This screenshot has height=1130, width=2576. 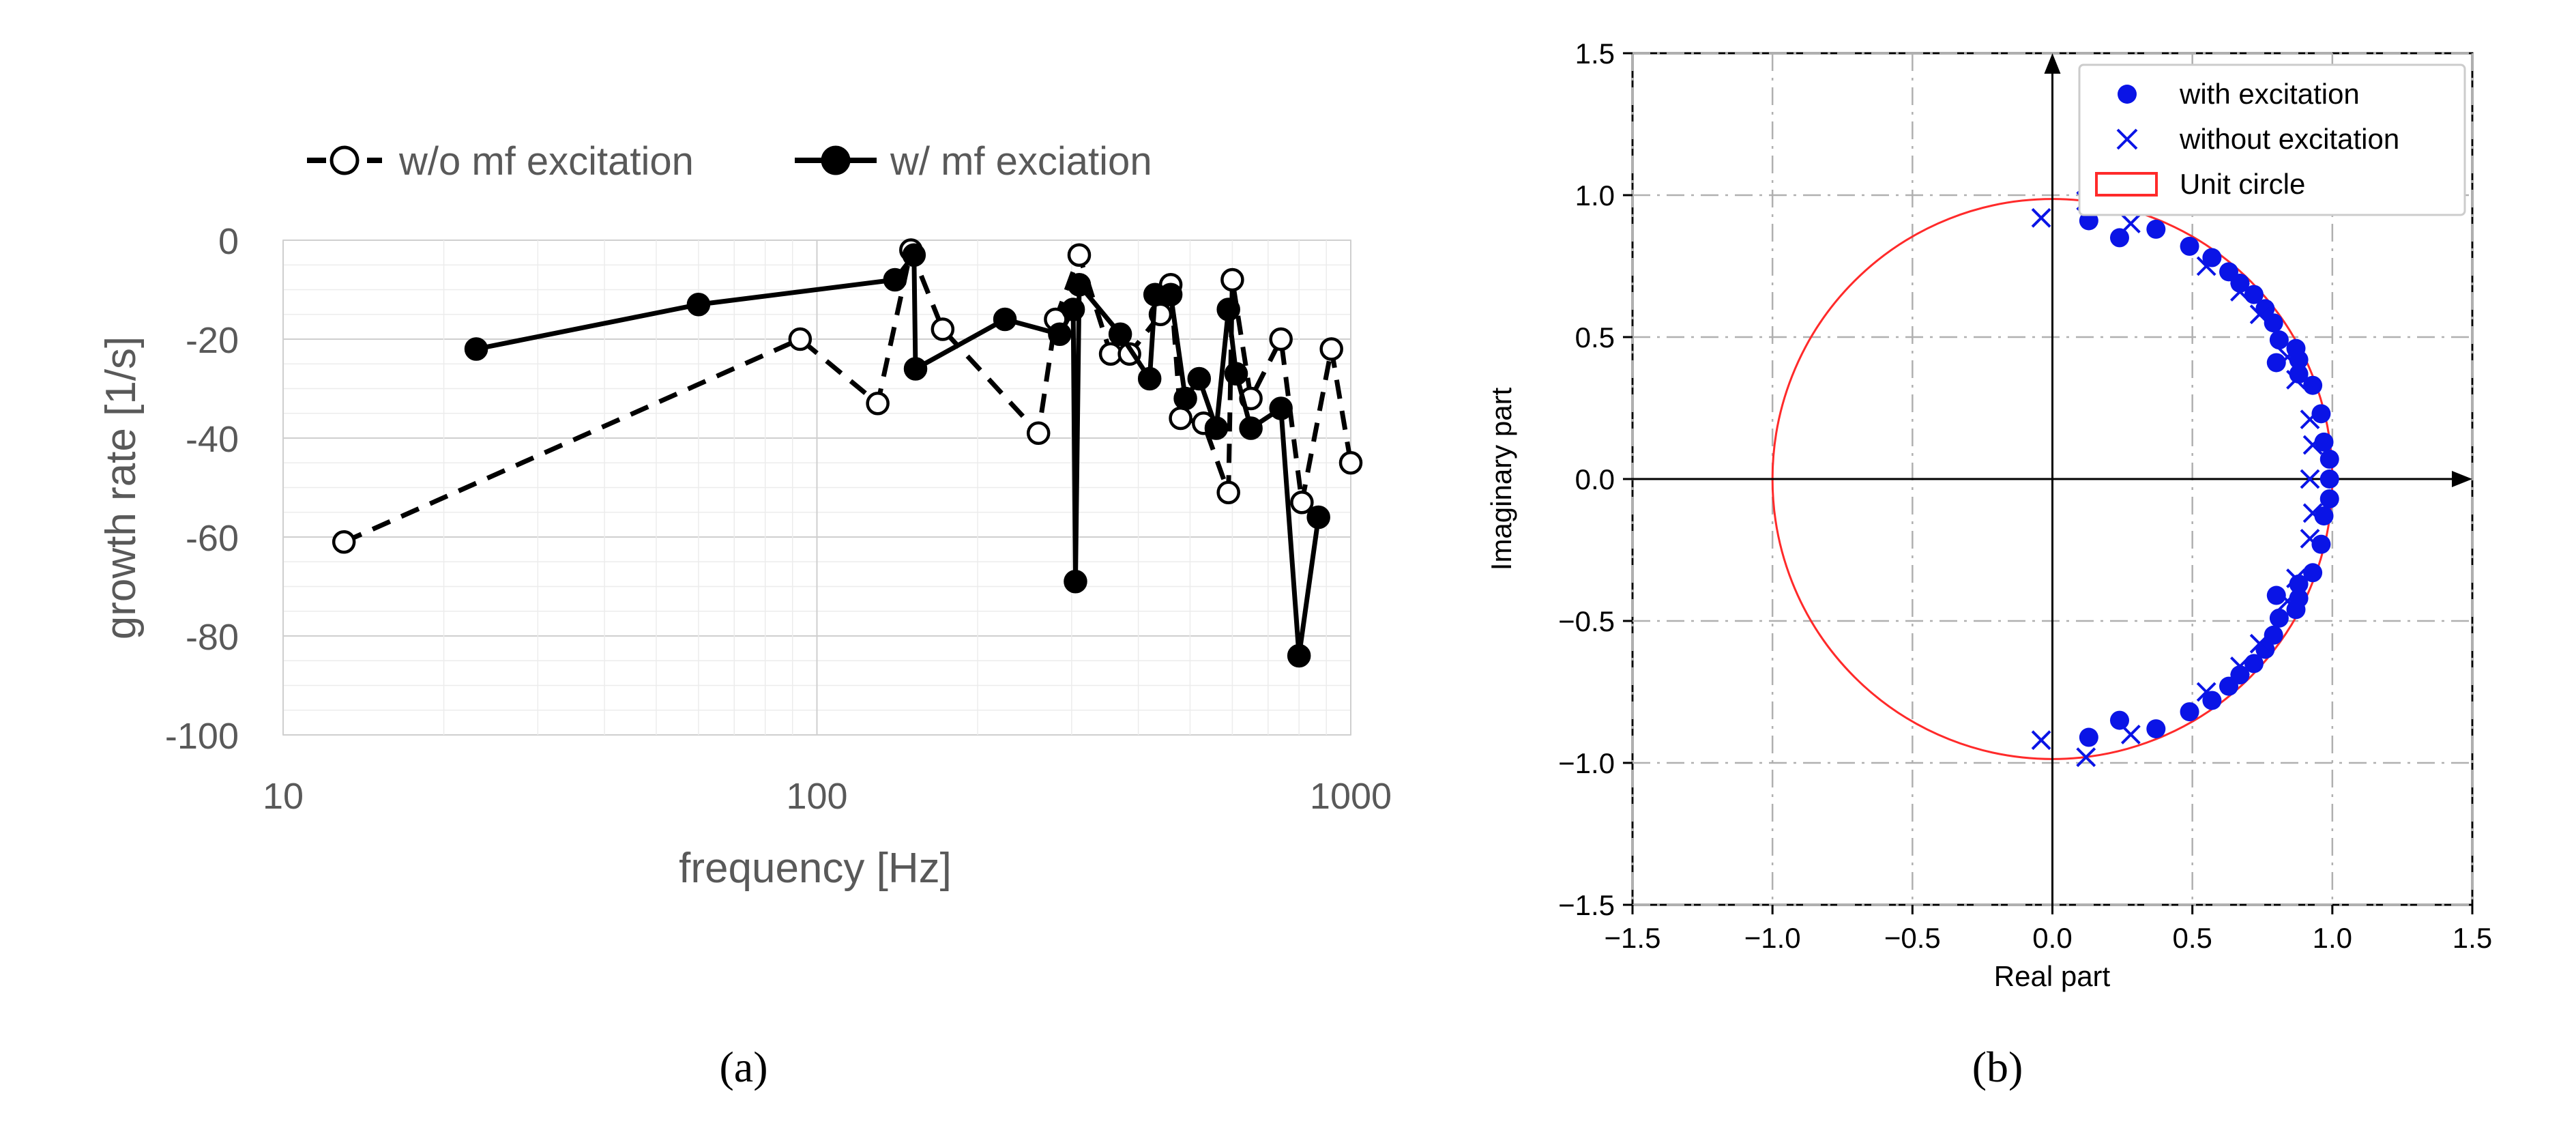 What do you see at coordinates (2052, 976) in the screenshot?
I see `panel-b-x-axis-label: Real part` at bounding box center [2052, 976].